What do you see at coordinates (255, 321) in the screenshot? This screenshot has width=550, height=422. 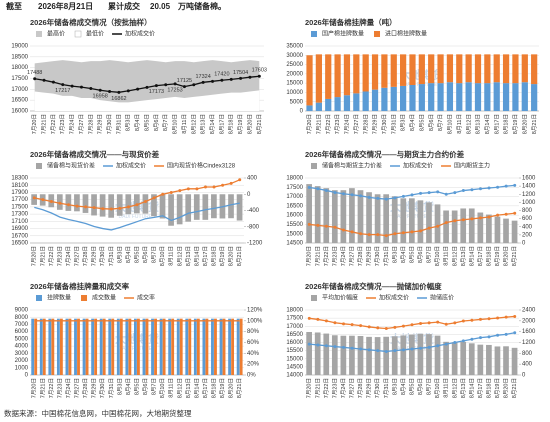 I see `y2-tick-label: 100%` at bounding box center [255, 321].